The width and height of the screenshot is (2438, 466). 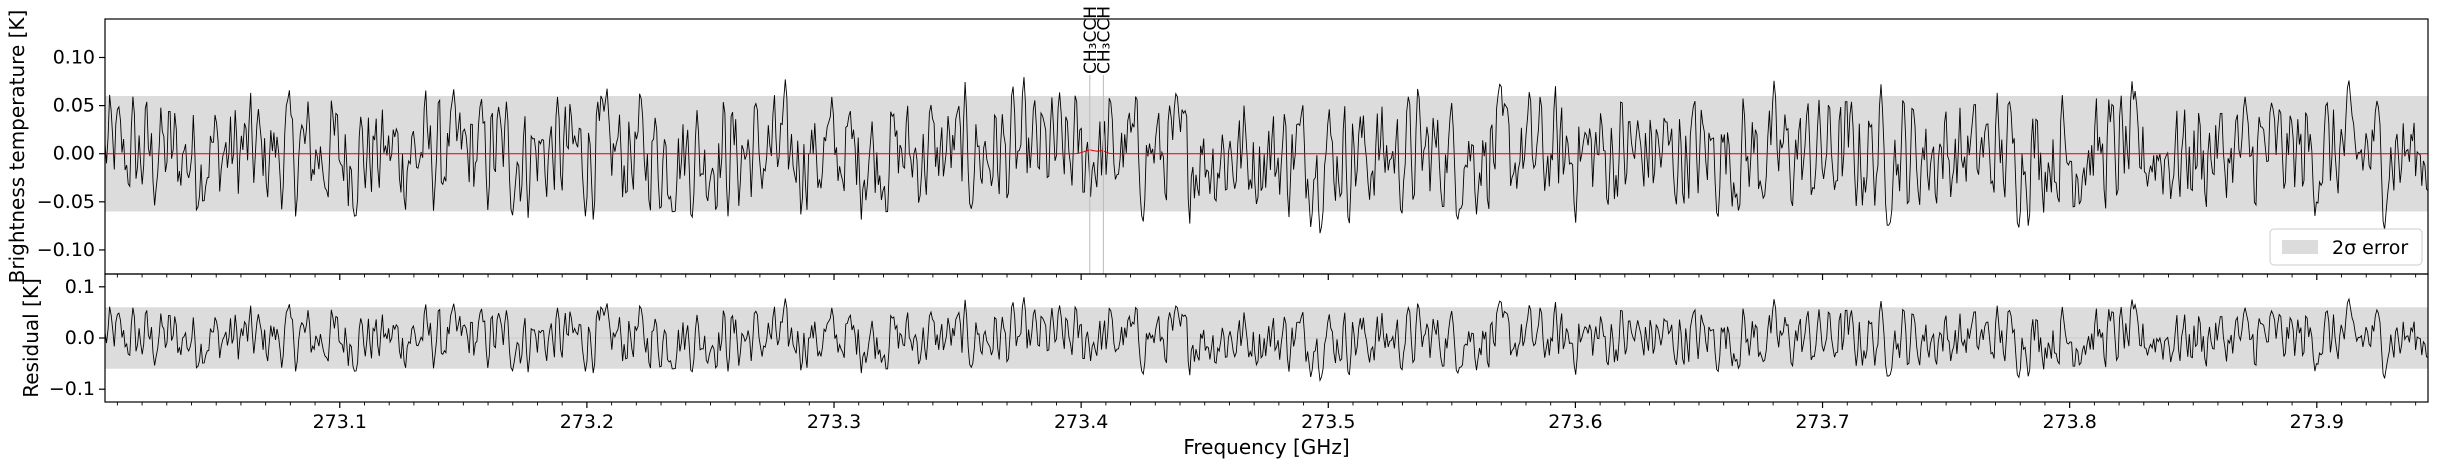 I want to click on x-tick-label: 273.7, so click(x=1822, y=422).